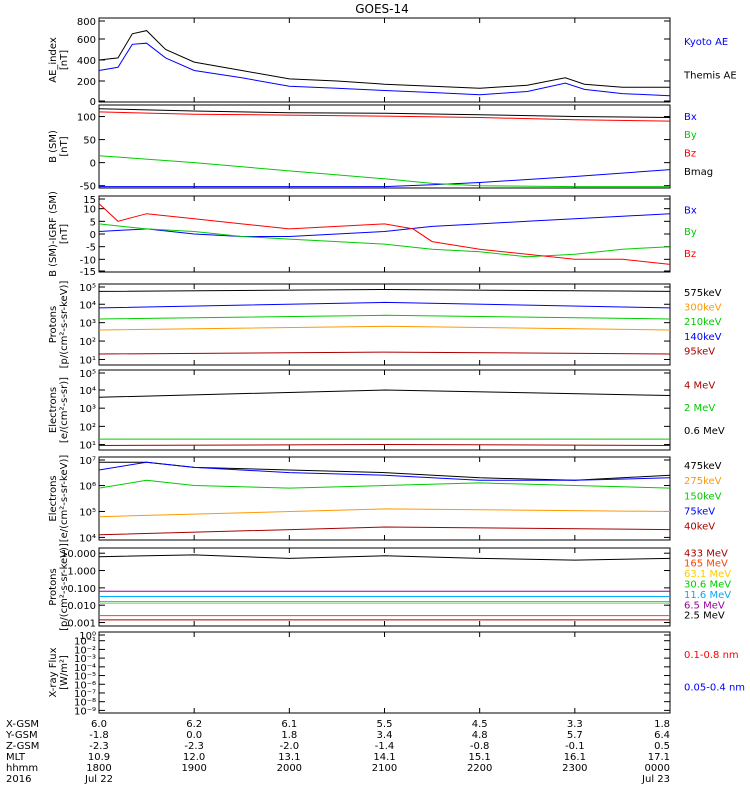  I want to click on legend-entry: 40keV, so click(699, 526).